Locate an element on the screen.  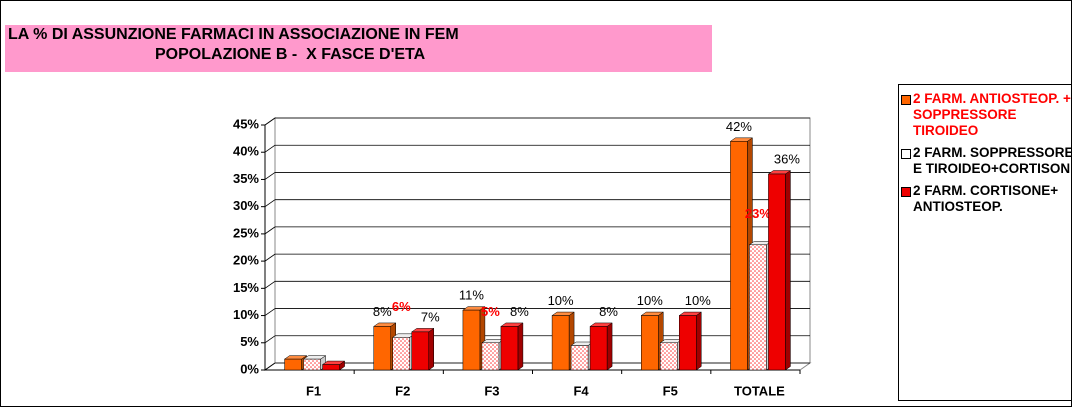
legend-entry: 2 FARM. SOPPRESSORE E TIROIDEO+CORTISONE is located at coordinates (985, 161).